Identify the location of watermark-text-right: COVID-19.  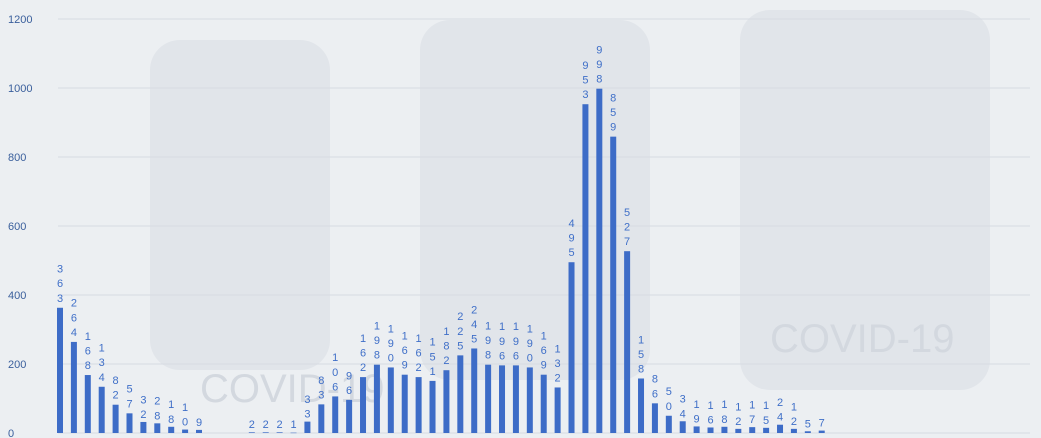
(862, 339).